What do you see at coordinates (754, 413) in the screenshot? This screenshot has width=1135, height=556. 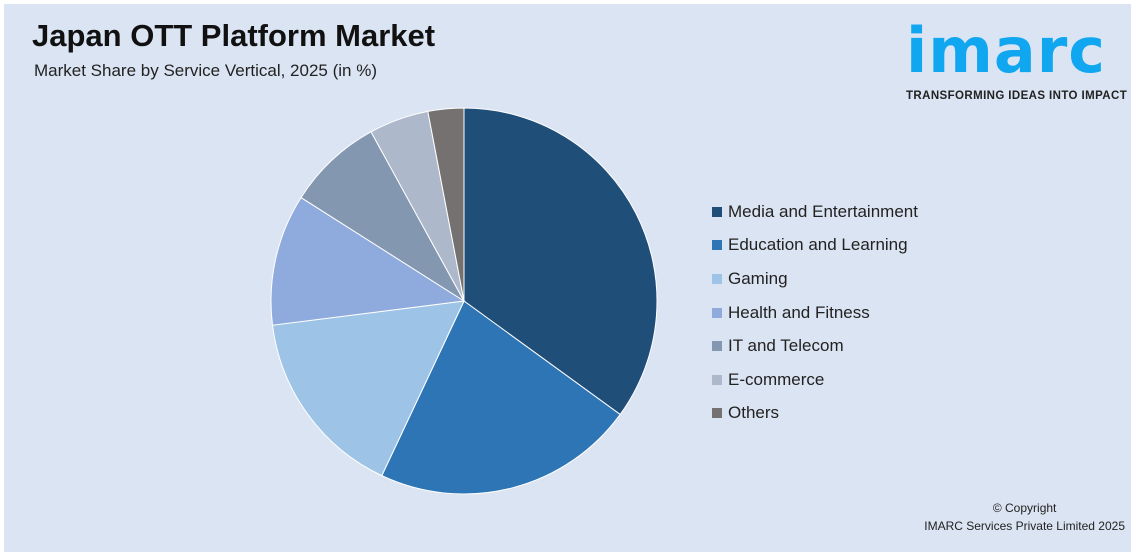 I see `legend-label: Others` at bounding box center [754, 413].